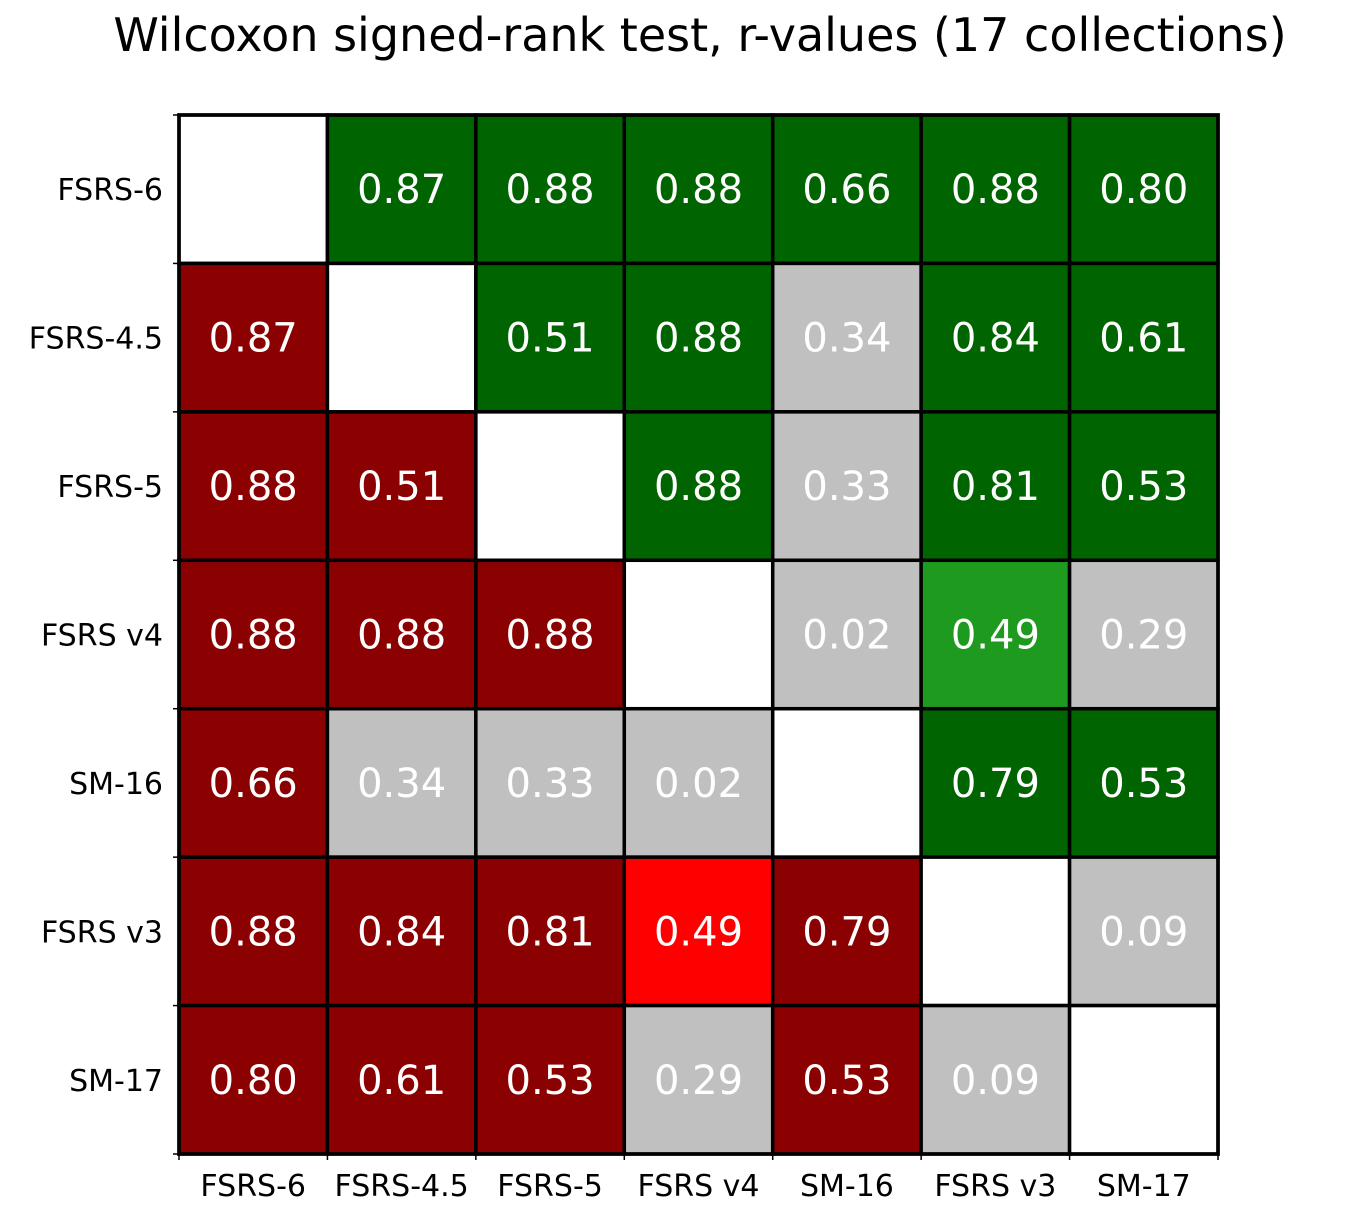  Describe the element at coordinates (116, 784) in the screenshot. I see `row-tick-label: SM-16` at that location.